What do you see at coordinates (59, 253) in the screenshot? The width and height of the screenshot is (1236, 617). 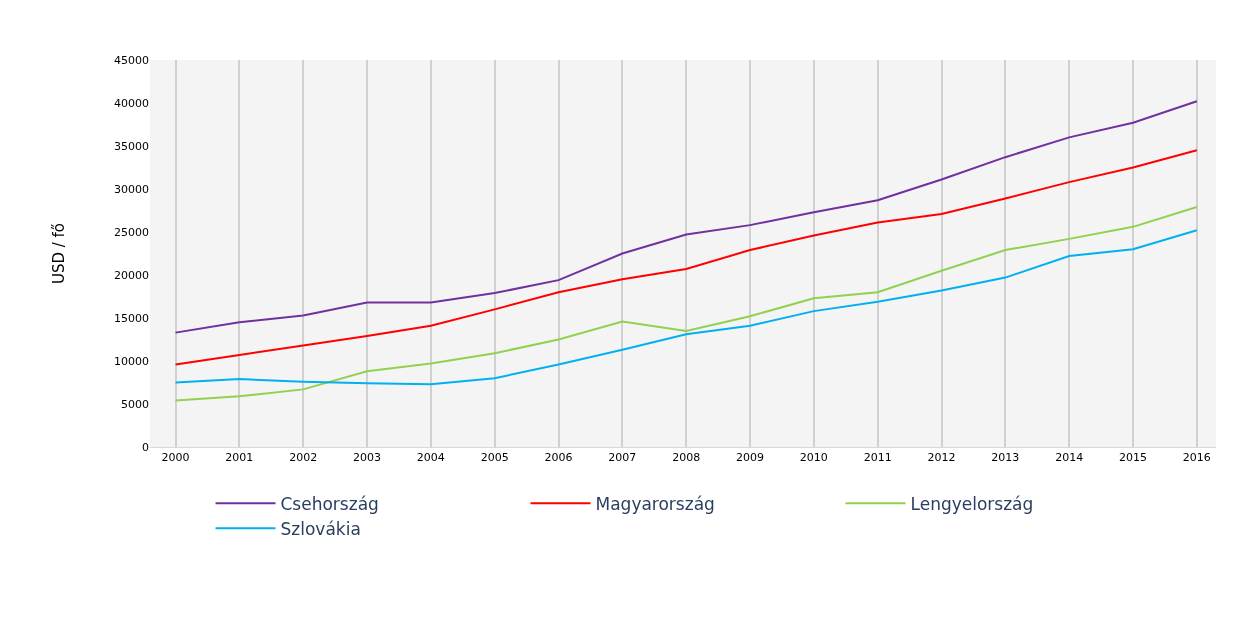 I see `y-axis-title: USD / fő` at bounding box center [59, 253].